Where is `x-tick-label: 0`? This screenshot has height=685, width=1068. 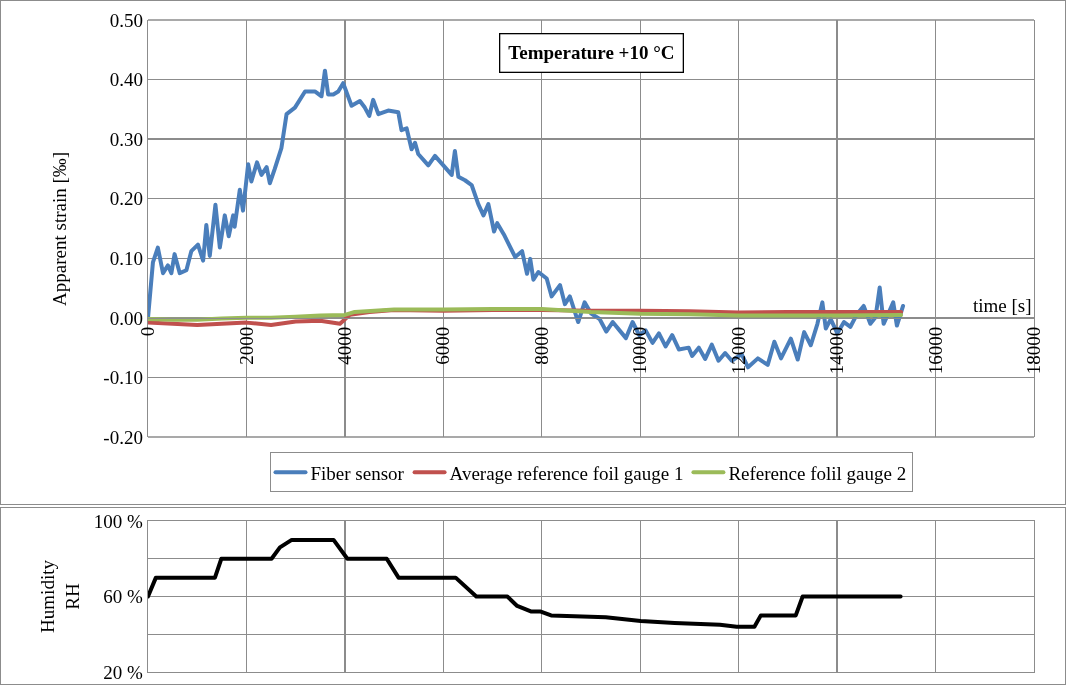 x-tick-label: 0 is located at coordinates (148, 331).